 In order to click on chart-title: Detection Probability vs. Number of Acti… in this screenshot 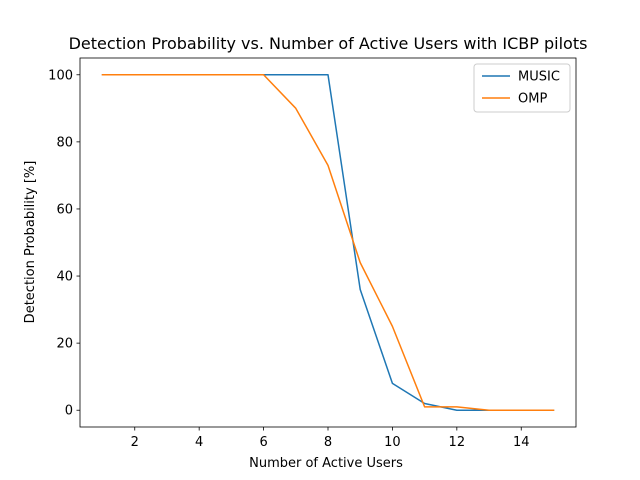, I will do `click(328, 43)`.